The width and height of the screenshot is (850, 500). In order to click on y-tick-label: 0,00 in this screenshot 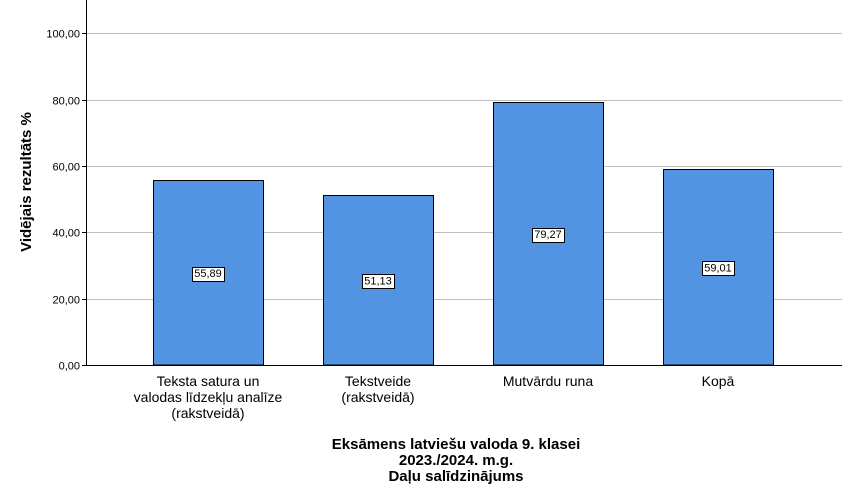, I will do `click(69, 367)`.